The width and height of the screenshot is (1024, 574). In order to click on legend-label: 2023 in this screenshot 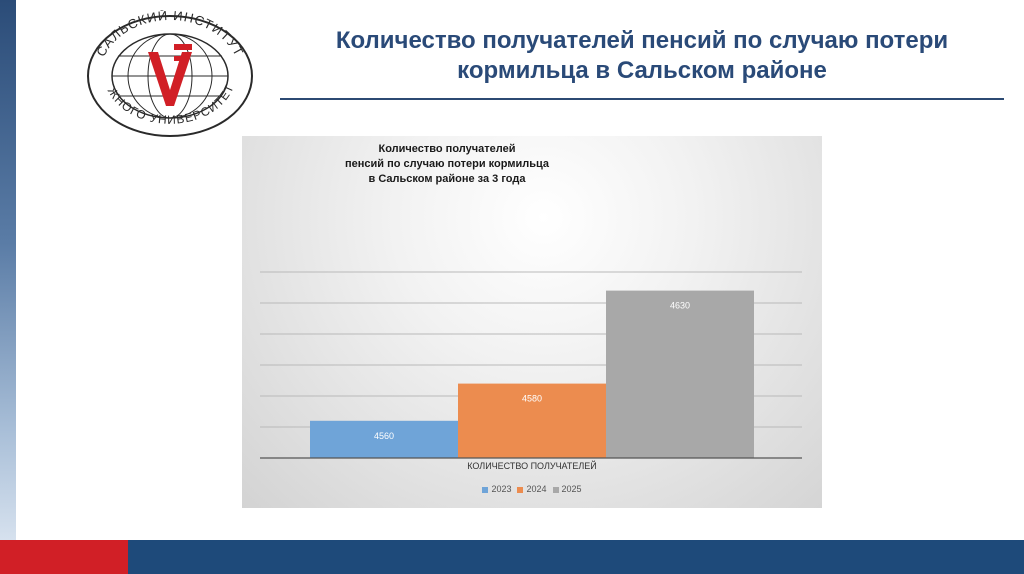, I will do `click(501, 489)`.